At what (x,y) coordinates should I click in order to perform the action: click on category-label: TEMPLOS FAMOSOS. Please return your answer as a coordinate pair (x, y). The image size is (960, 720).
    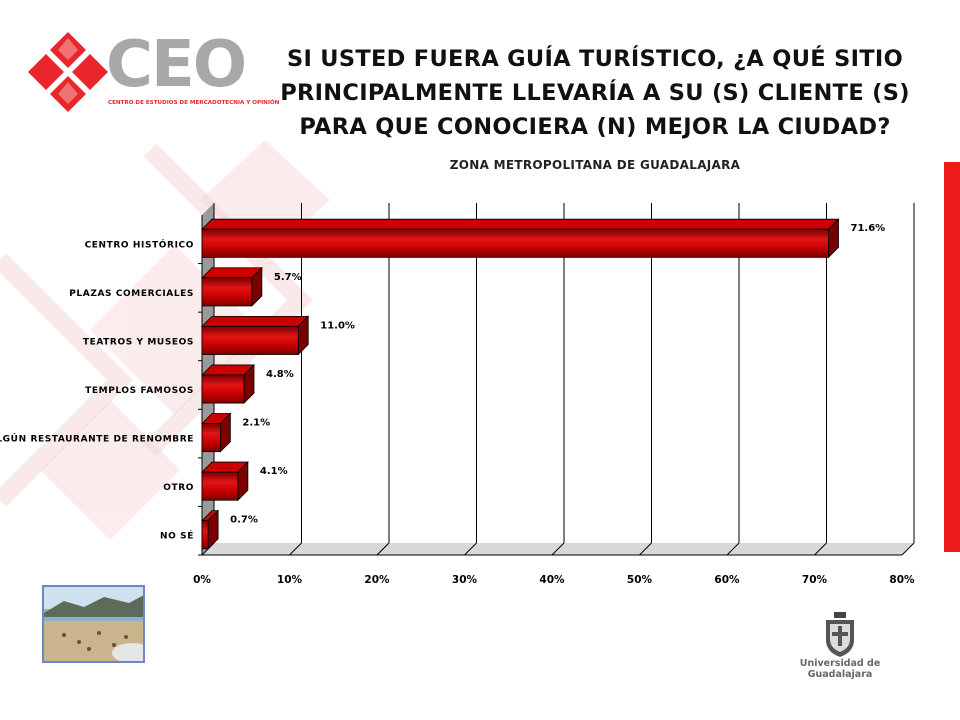
    Looking at the image, I should click on (139, 391).